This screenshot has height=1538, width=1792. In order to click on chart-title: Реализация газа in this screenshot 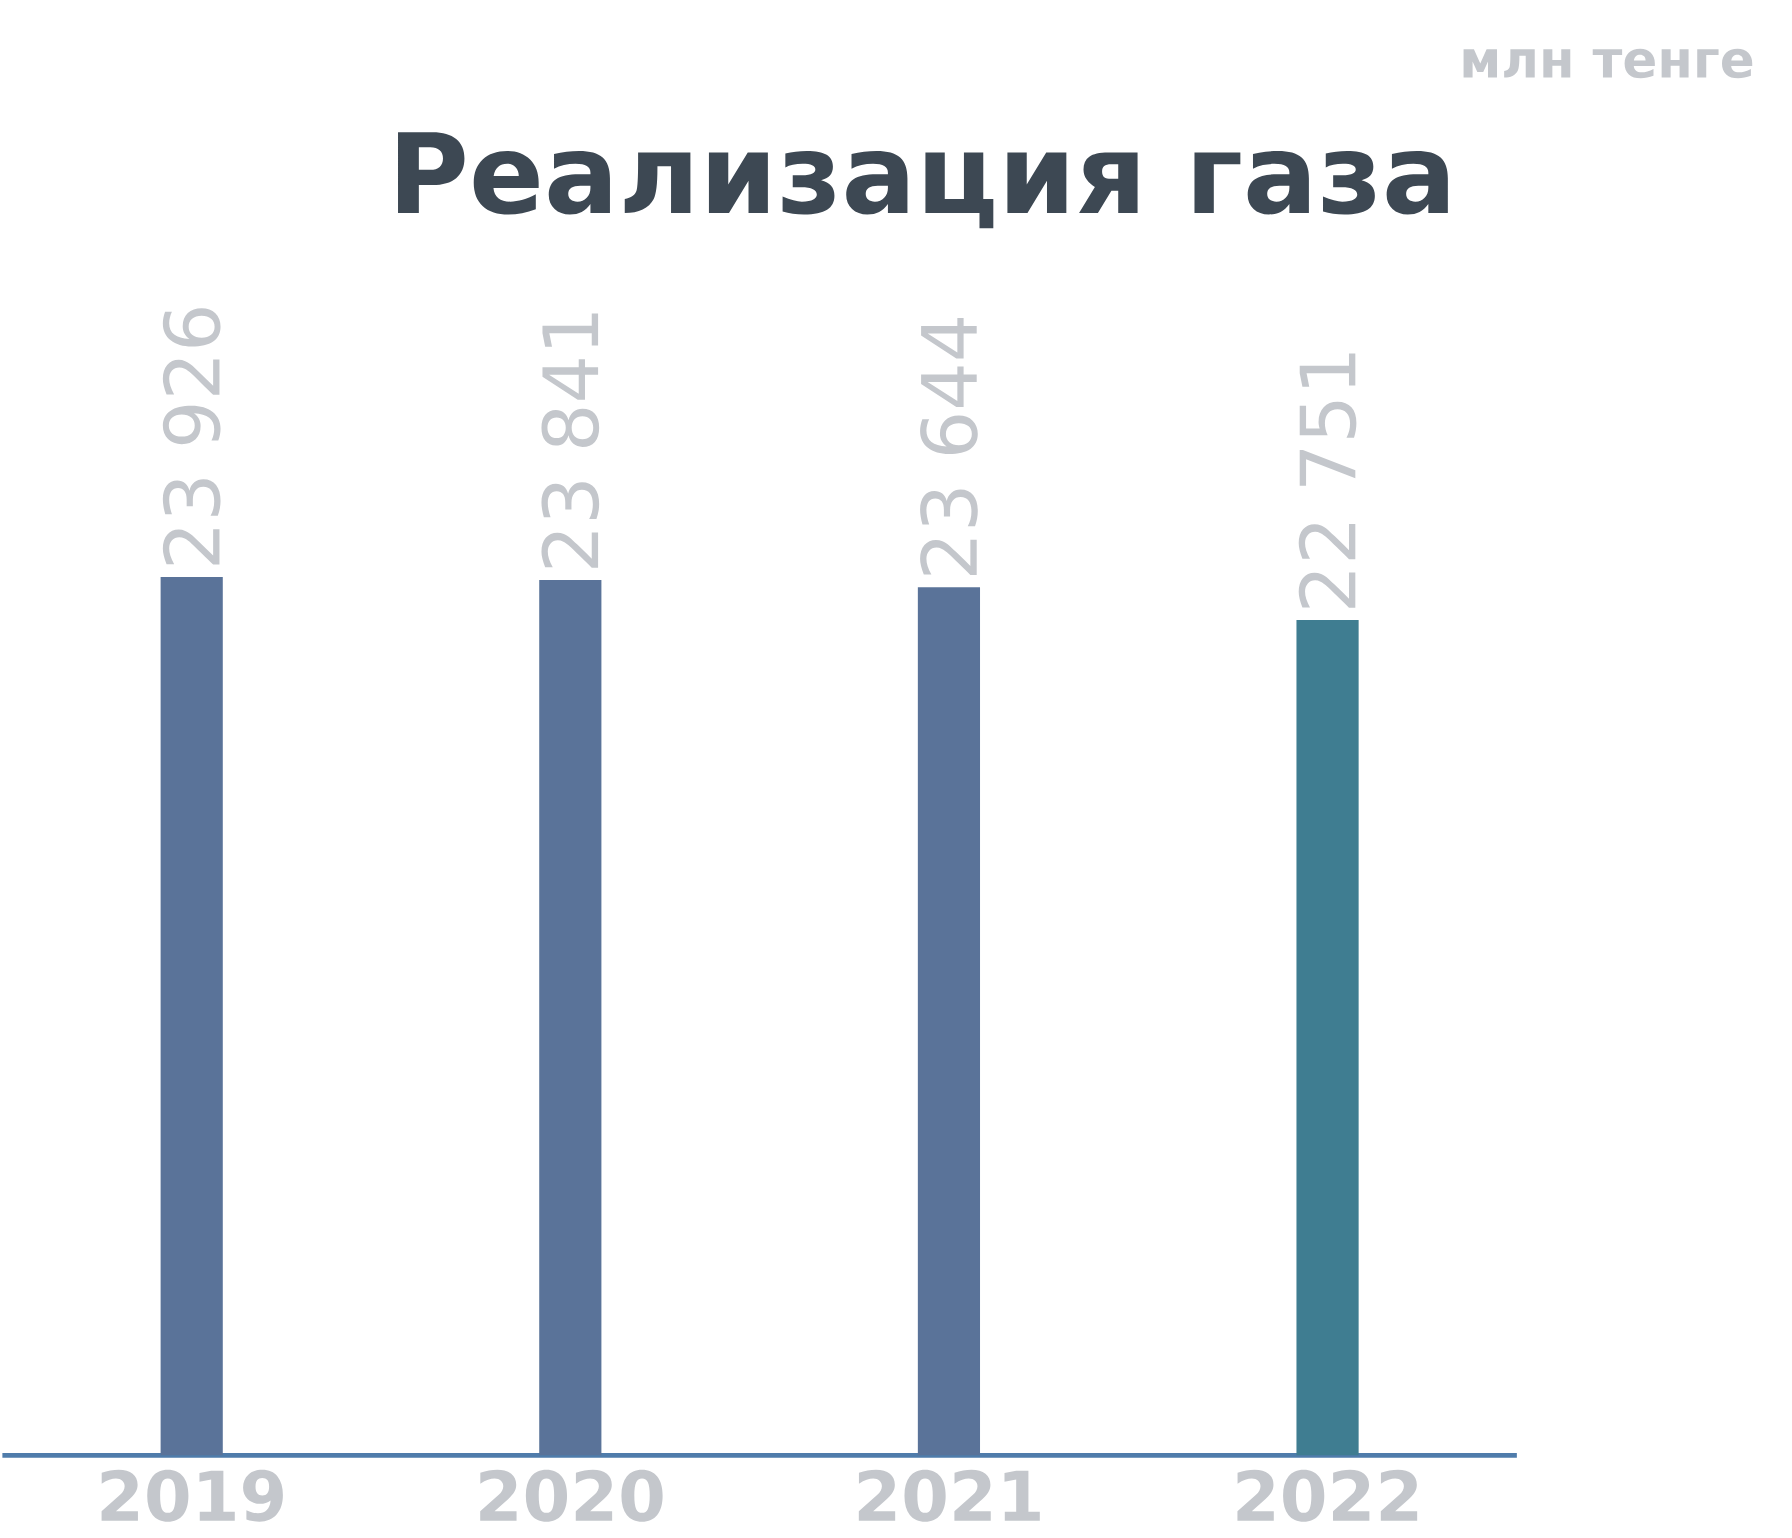, I will do `click(923, 180)`.